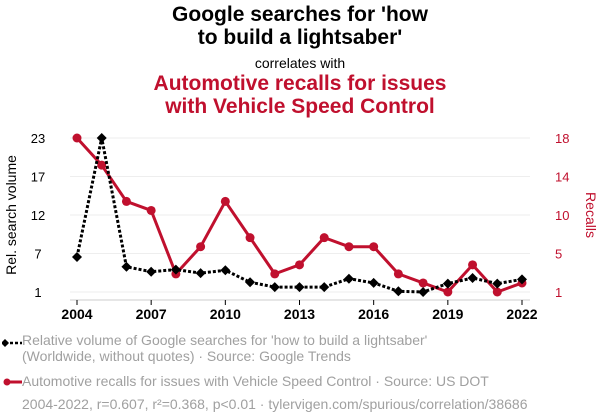  What do you see at coordinates (151, 314) in the screenshot?
I see `x-tick-label: 2007` at bounding box center [151, 314].